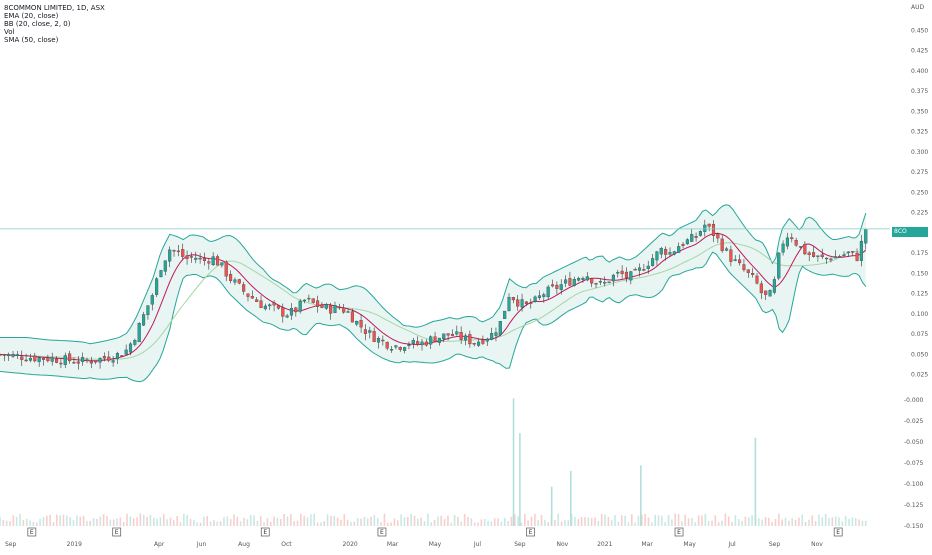 Image resolution: width=932 pixels, height=555 pixels. I want to click on price-tag-symbol: 8CO, so click(900, 231).